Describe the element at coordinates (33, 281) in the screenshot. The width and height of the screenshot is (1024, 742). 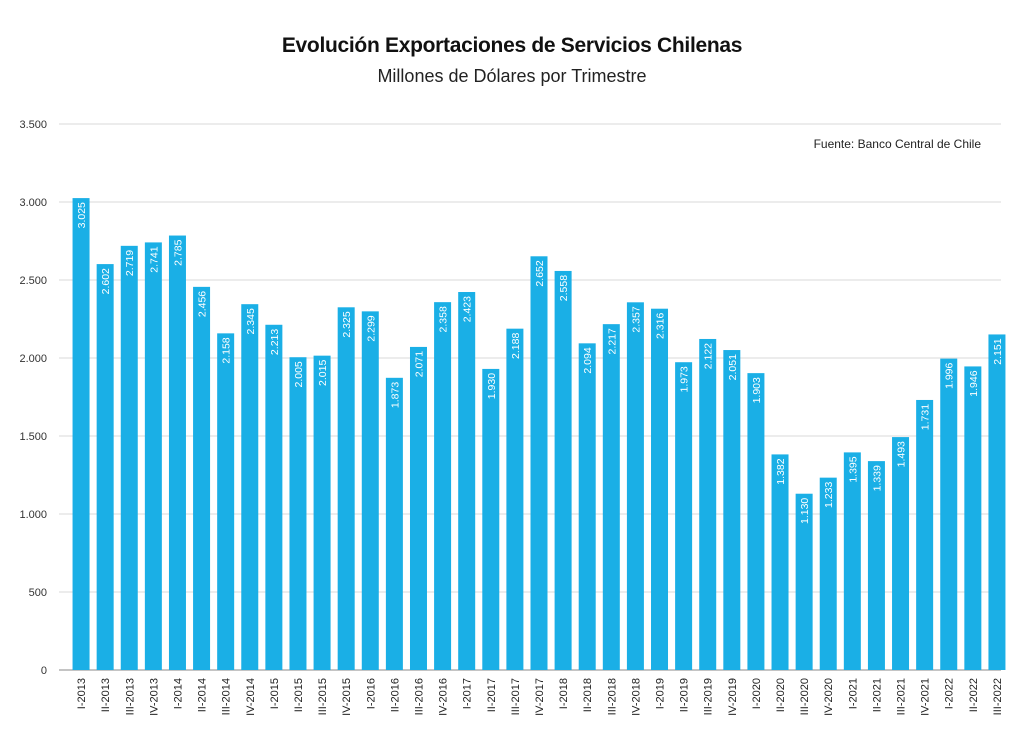
I see `y-tick-label: 2.500` at that location.